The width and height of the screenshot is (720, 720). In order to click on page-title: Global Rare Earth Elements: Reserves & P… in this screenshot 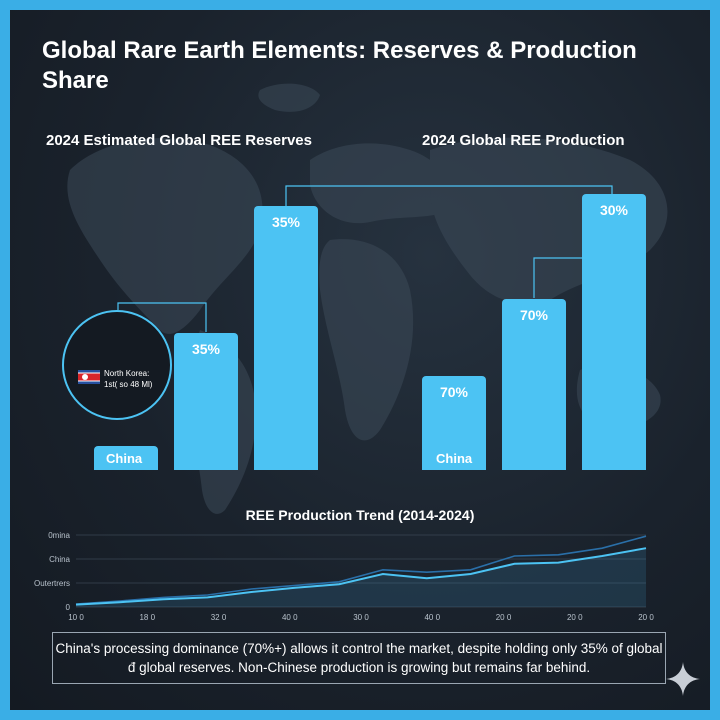, I will do `click(339, 65)`.